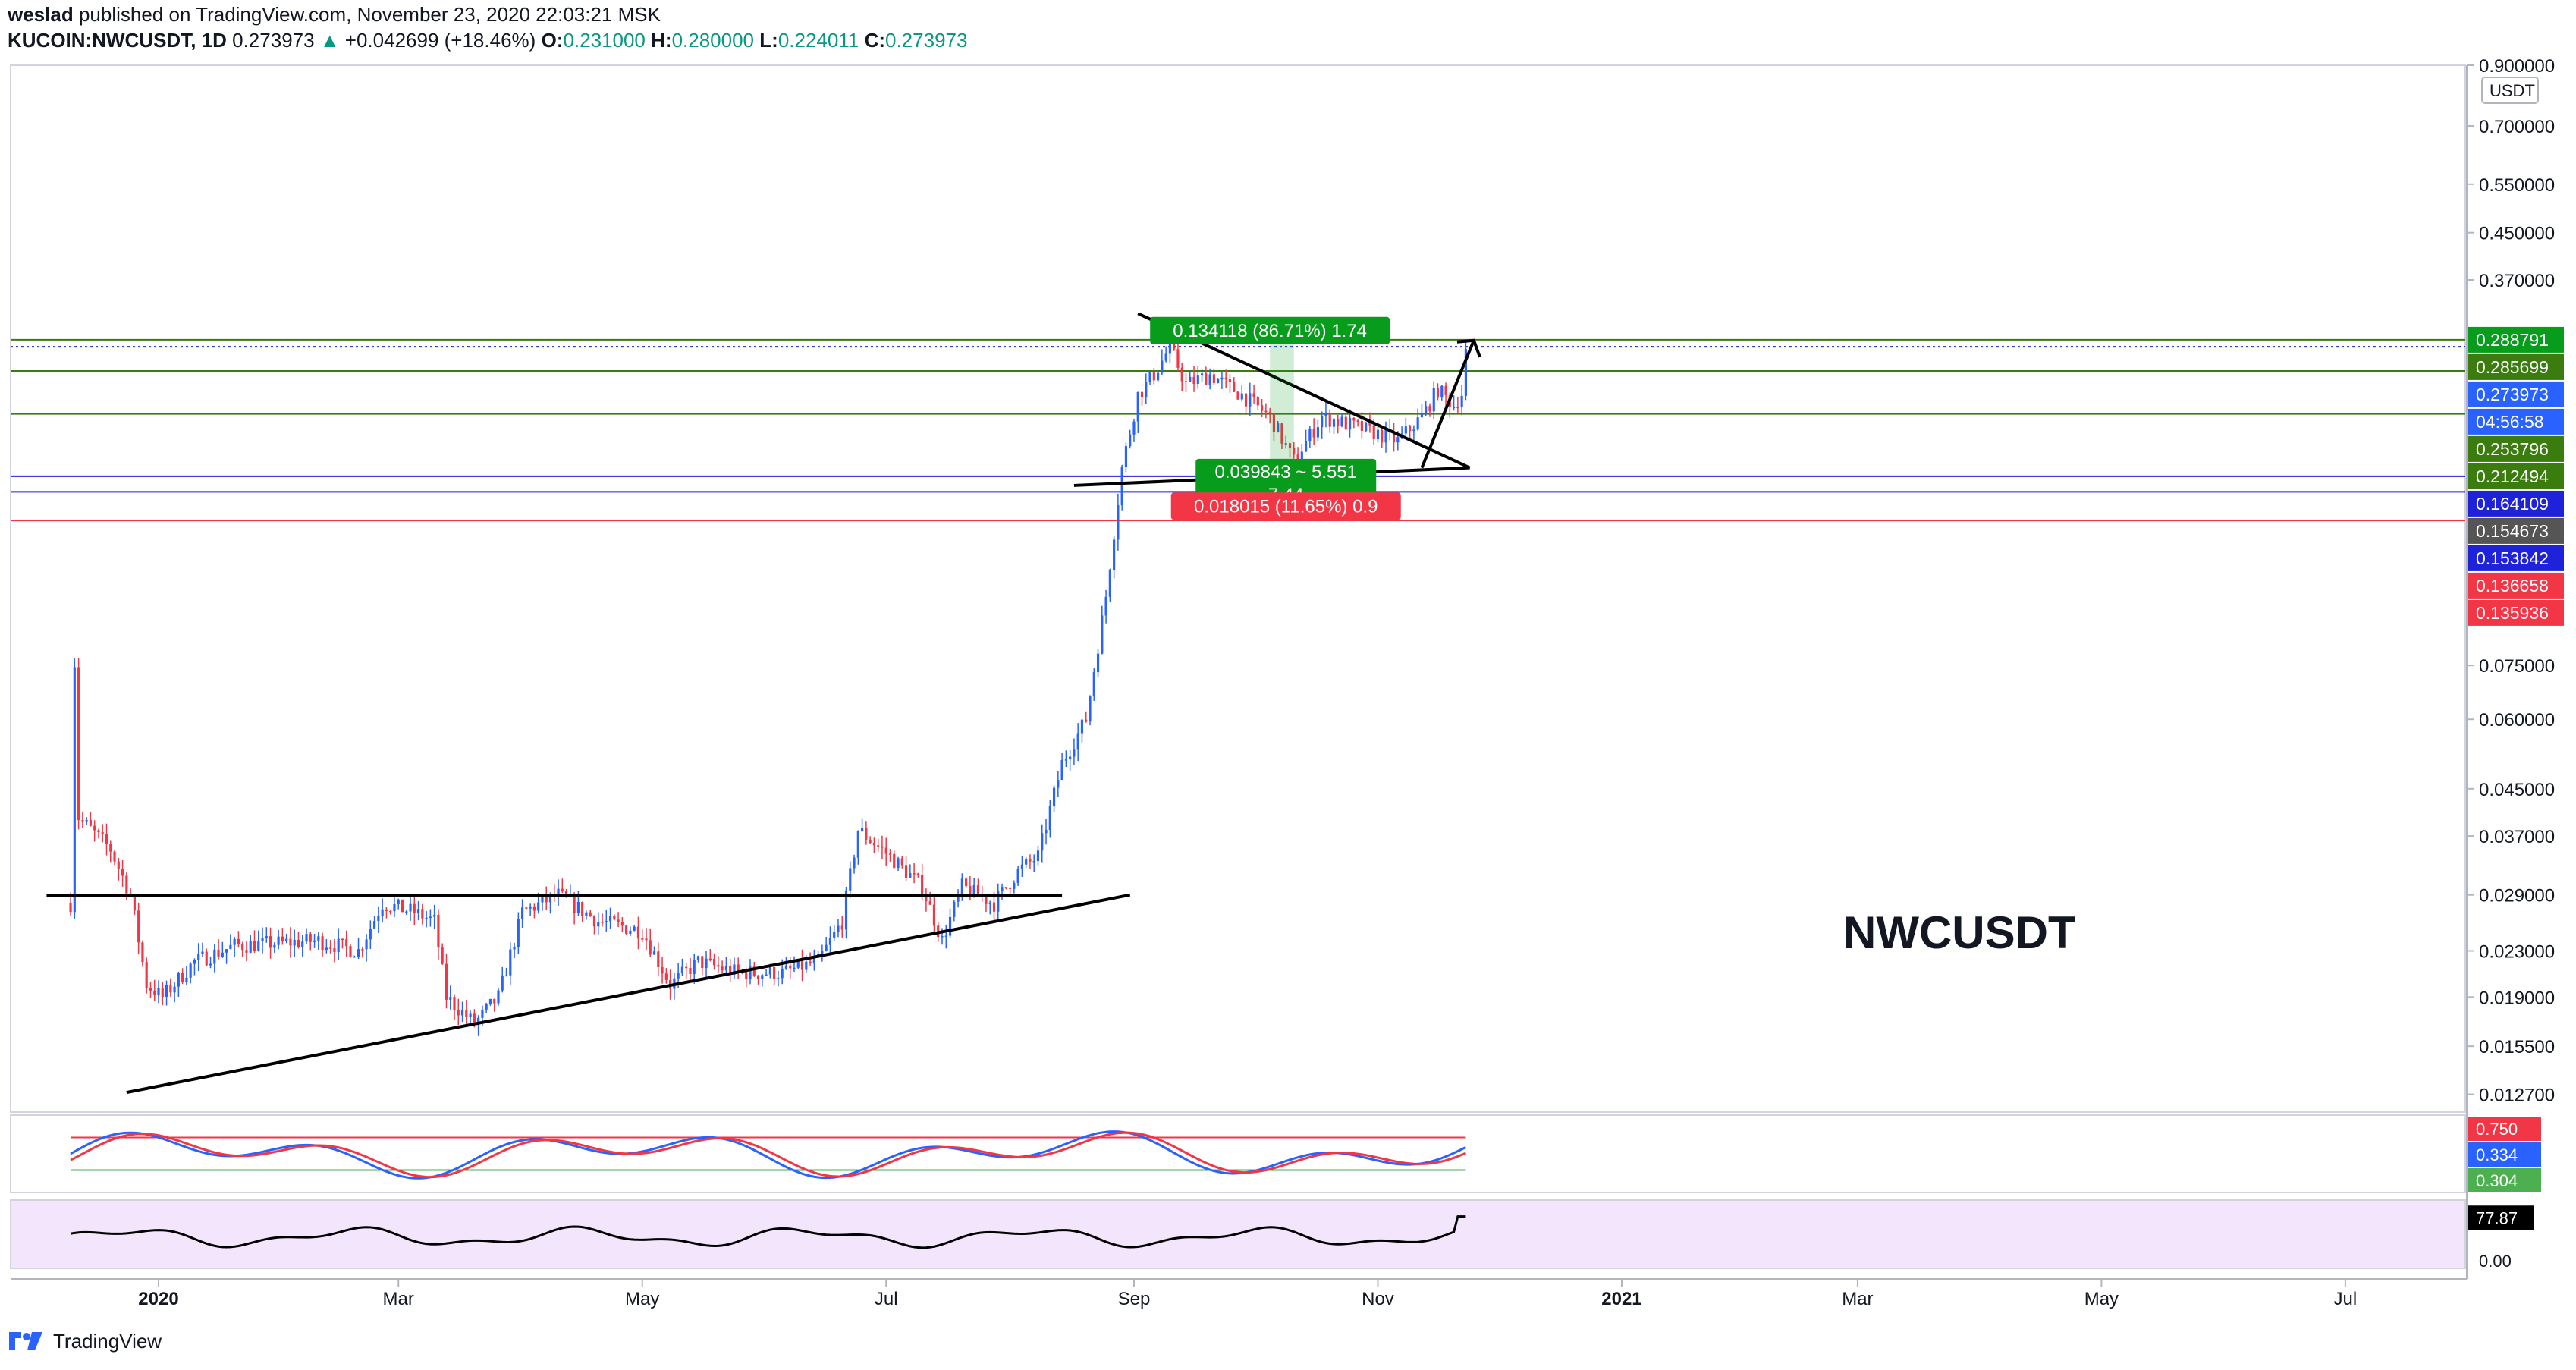 The width and height of the screenshot is (2576, 1370). What do you see at coordinates (926, 40) in the screenshot?
I see `close-value: 0.273973` at bounding box center [926, 40].